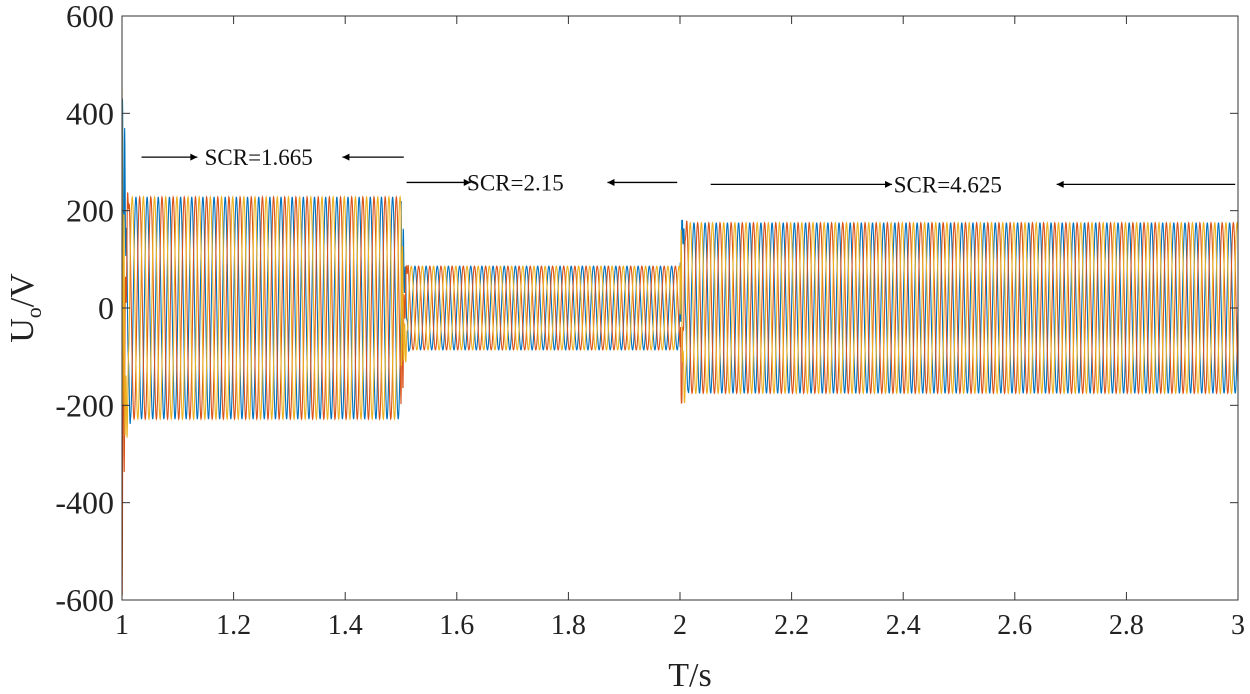  I want to click on y-axis-label: Uo/V, so click(25, 308).